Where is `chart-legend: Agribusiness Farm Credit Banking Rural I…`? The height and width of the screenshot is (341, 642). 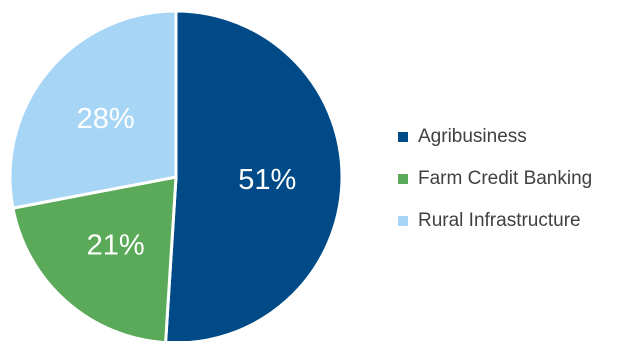
chart-legend: Agribusiness Farm Credit Banking Rural I… is located at coordinates (495, 179).